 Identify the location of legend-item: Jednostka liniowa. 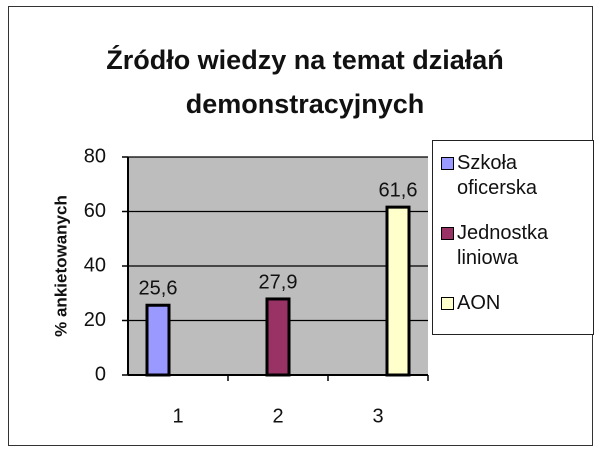
(516, 246).